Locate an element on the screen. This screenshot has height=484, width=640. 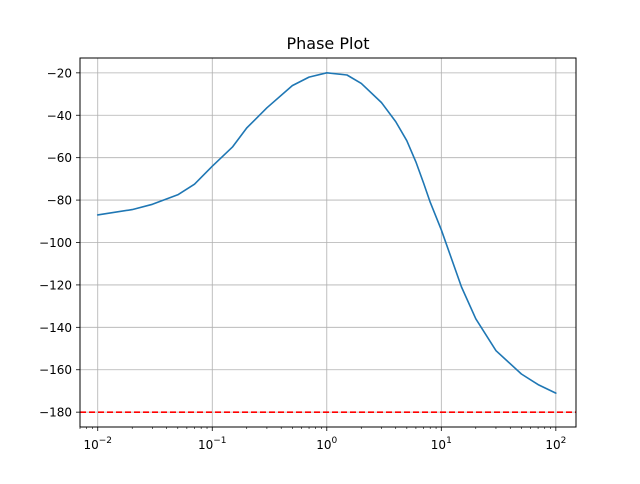
y-tick-label: −40 is located at coordinates (59, 116).